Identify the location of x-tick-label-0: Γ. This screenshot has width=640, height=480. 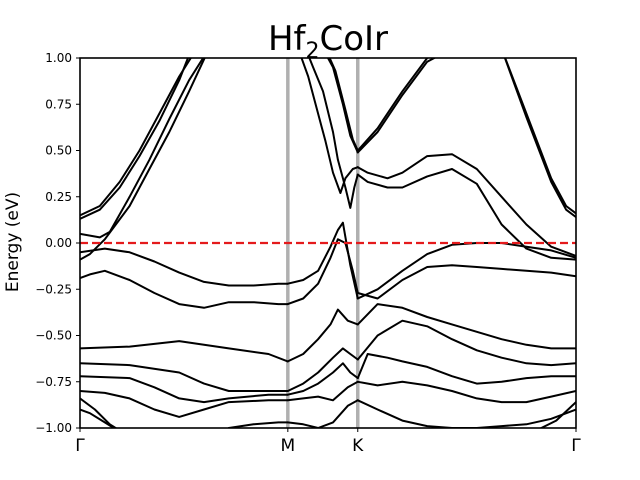
(80, 446).